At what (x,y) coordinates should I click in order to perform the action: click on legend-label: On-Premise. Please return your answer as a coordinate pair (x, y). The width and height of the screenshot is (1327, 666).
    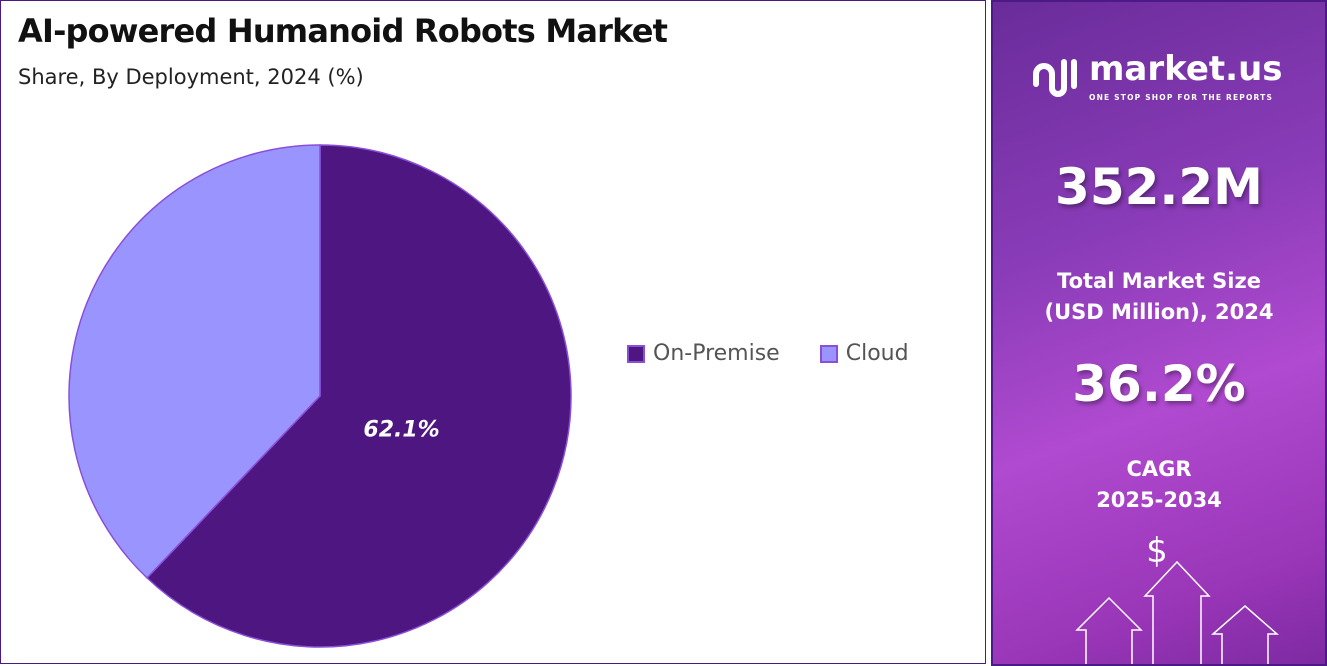
    Looking at the image, I should click on (716, 353).